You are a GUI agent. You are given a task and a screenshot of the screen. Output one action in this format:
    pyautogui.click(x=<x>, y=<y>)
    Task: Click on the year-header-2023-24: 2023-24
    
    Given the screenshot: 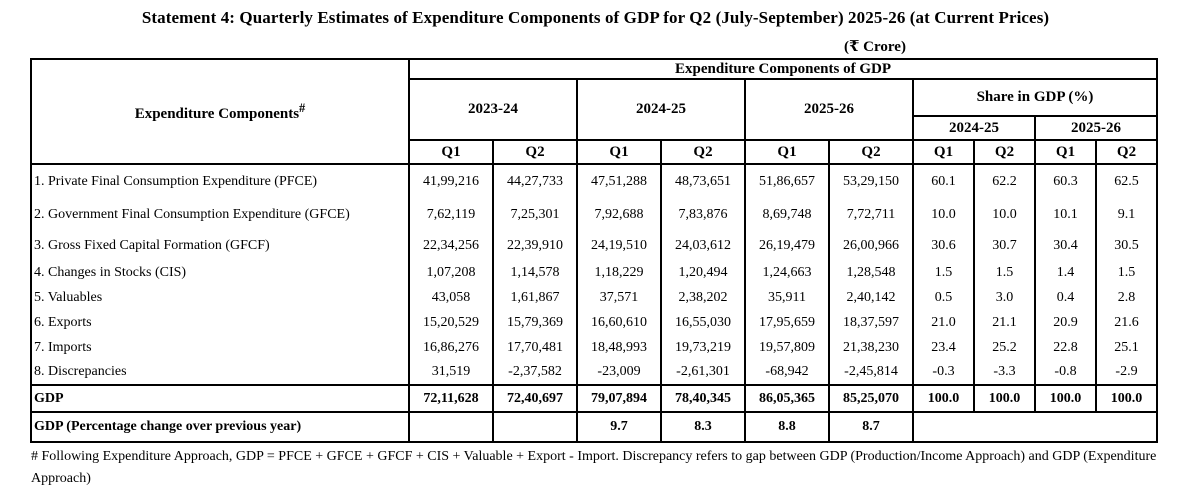 What is the action you would take?
    pyautogui.click(x=493, y=109)
    